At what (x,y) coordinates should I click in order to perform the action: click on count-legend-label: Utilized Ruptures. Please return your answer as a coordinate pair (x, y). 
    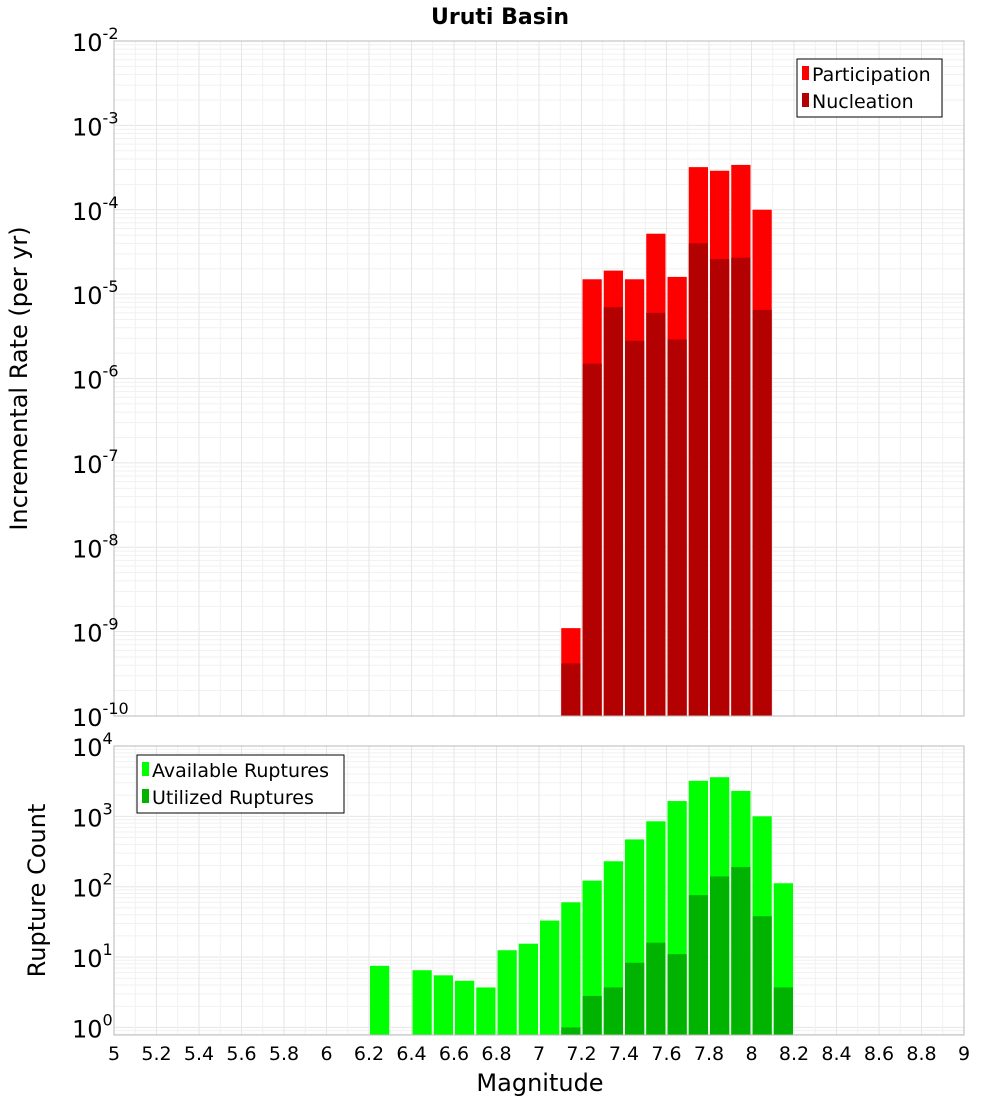
    Looking at the image, I should click on (233, 798).